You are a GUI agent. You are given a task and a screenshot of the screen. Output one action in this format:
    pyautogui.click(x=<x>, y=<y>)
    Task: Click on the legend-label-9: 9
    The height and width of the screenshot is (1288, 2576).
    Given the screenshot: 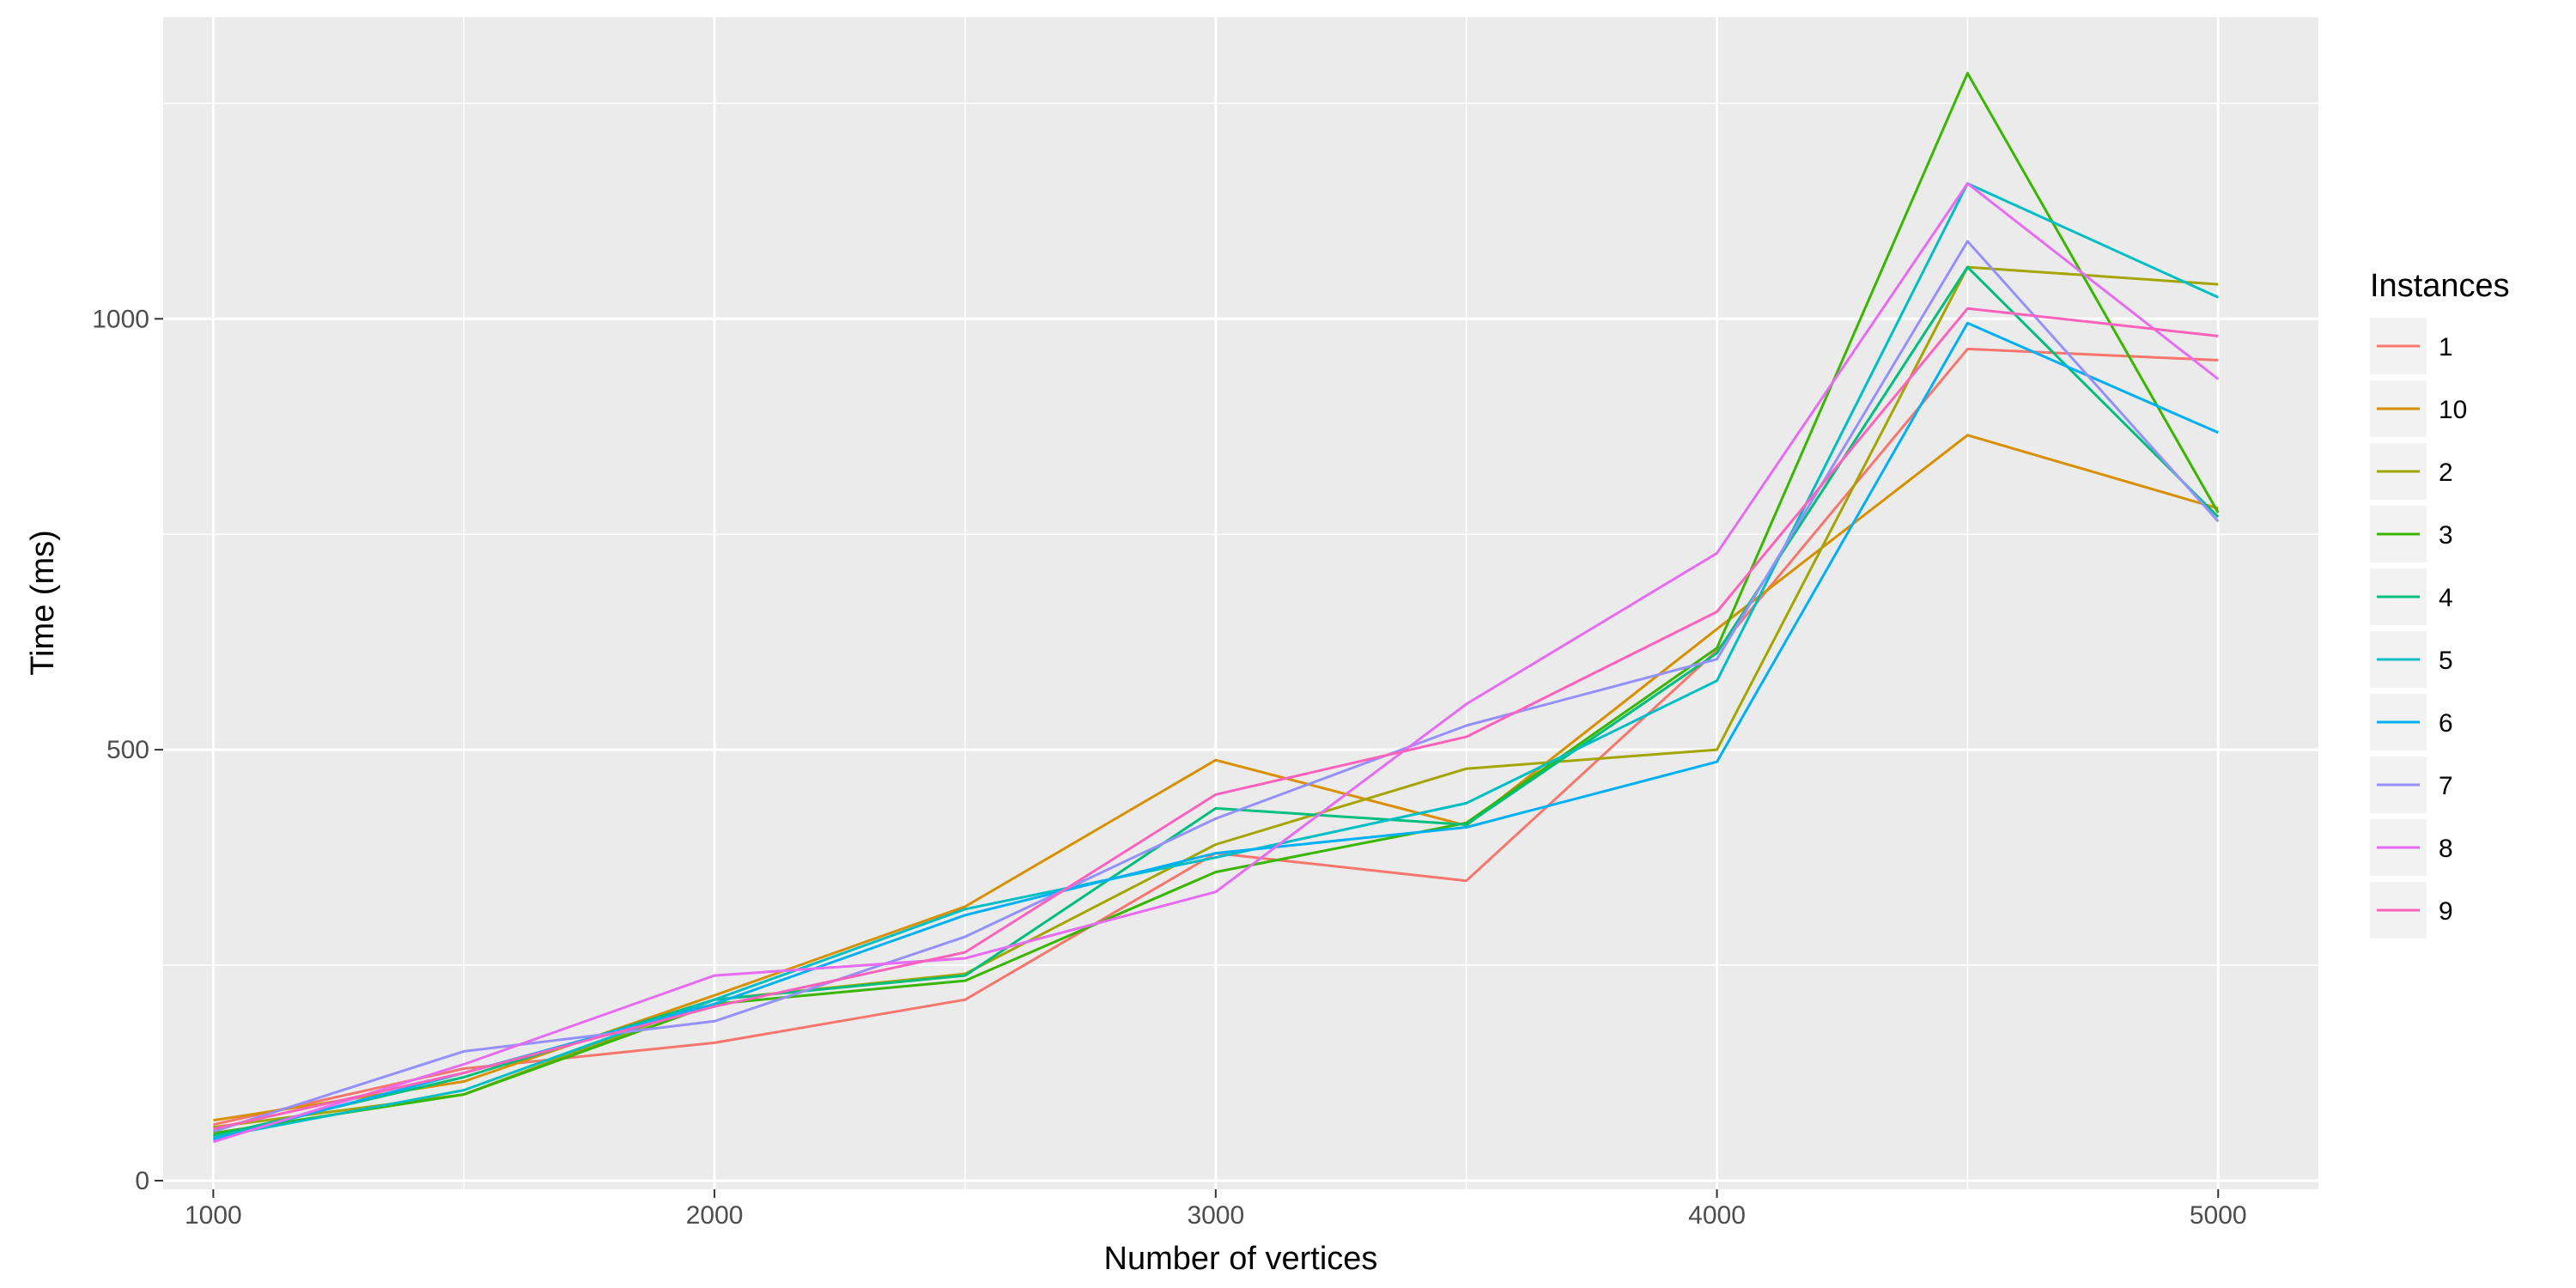 What is the action you would take?
    pyautogui.click(x=2446, y=911)
    